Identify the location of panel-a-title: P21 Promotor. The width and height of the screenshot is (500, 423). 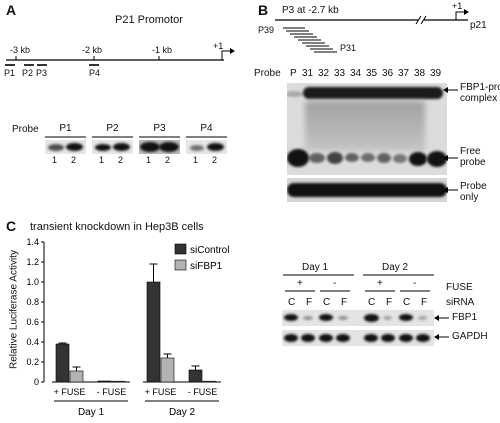
(149, 20).